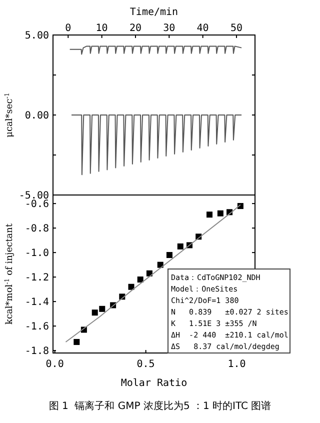 The width and height of the screenshot is (320, 423). I want to click on y-tick-label: -1.0, so click(36, 254).